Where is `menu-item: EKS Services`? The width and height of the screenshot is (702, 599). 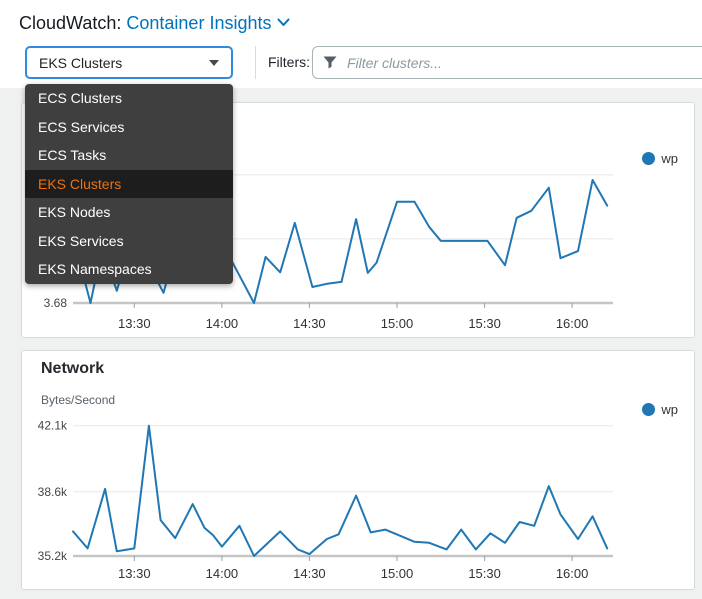
menu-item: EKS Services is located at coordinates (81, 240).